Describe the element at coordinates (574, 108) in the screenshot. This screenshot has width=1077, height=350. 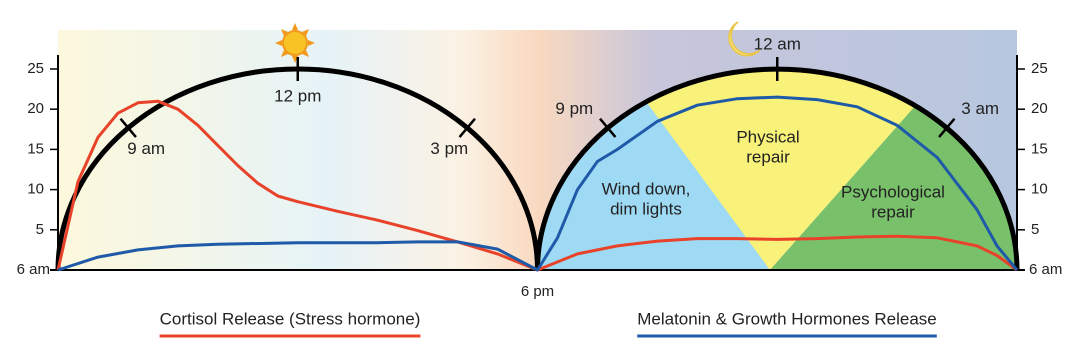
I see `x-tick-label: 9 pm` at that location.